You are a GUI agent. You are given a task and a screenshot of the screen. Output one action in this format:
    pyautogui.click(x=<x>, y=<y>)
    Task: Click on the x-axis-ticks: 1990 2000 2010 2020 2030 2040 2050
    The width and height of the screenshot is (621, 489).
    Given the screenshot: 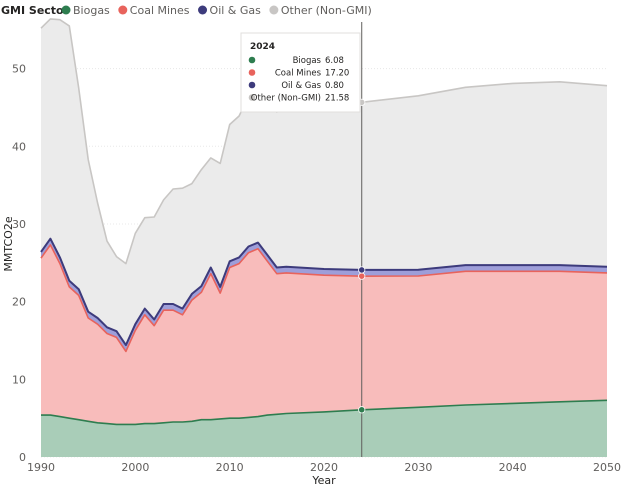 What is the action you would take?
    pyautogui.click(x=324, y=467)
    